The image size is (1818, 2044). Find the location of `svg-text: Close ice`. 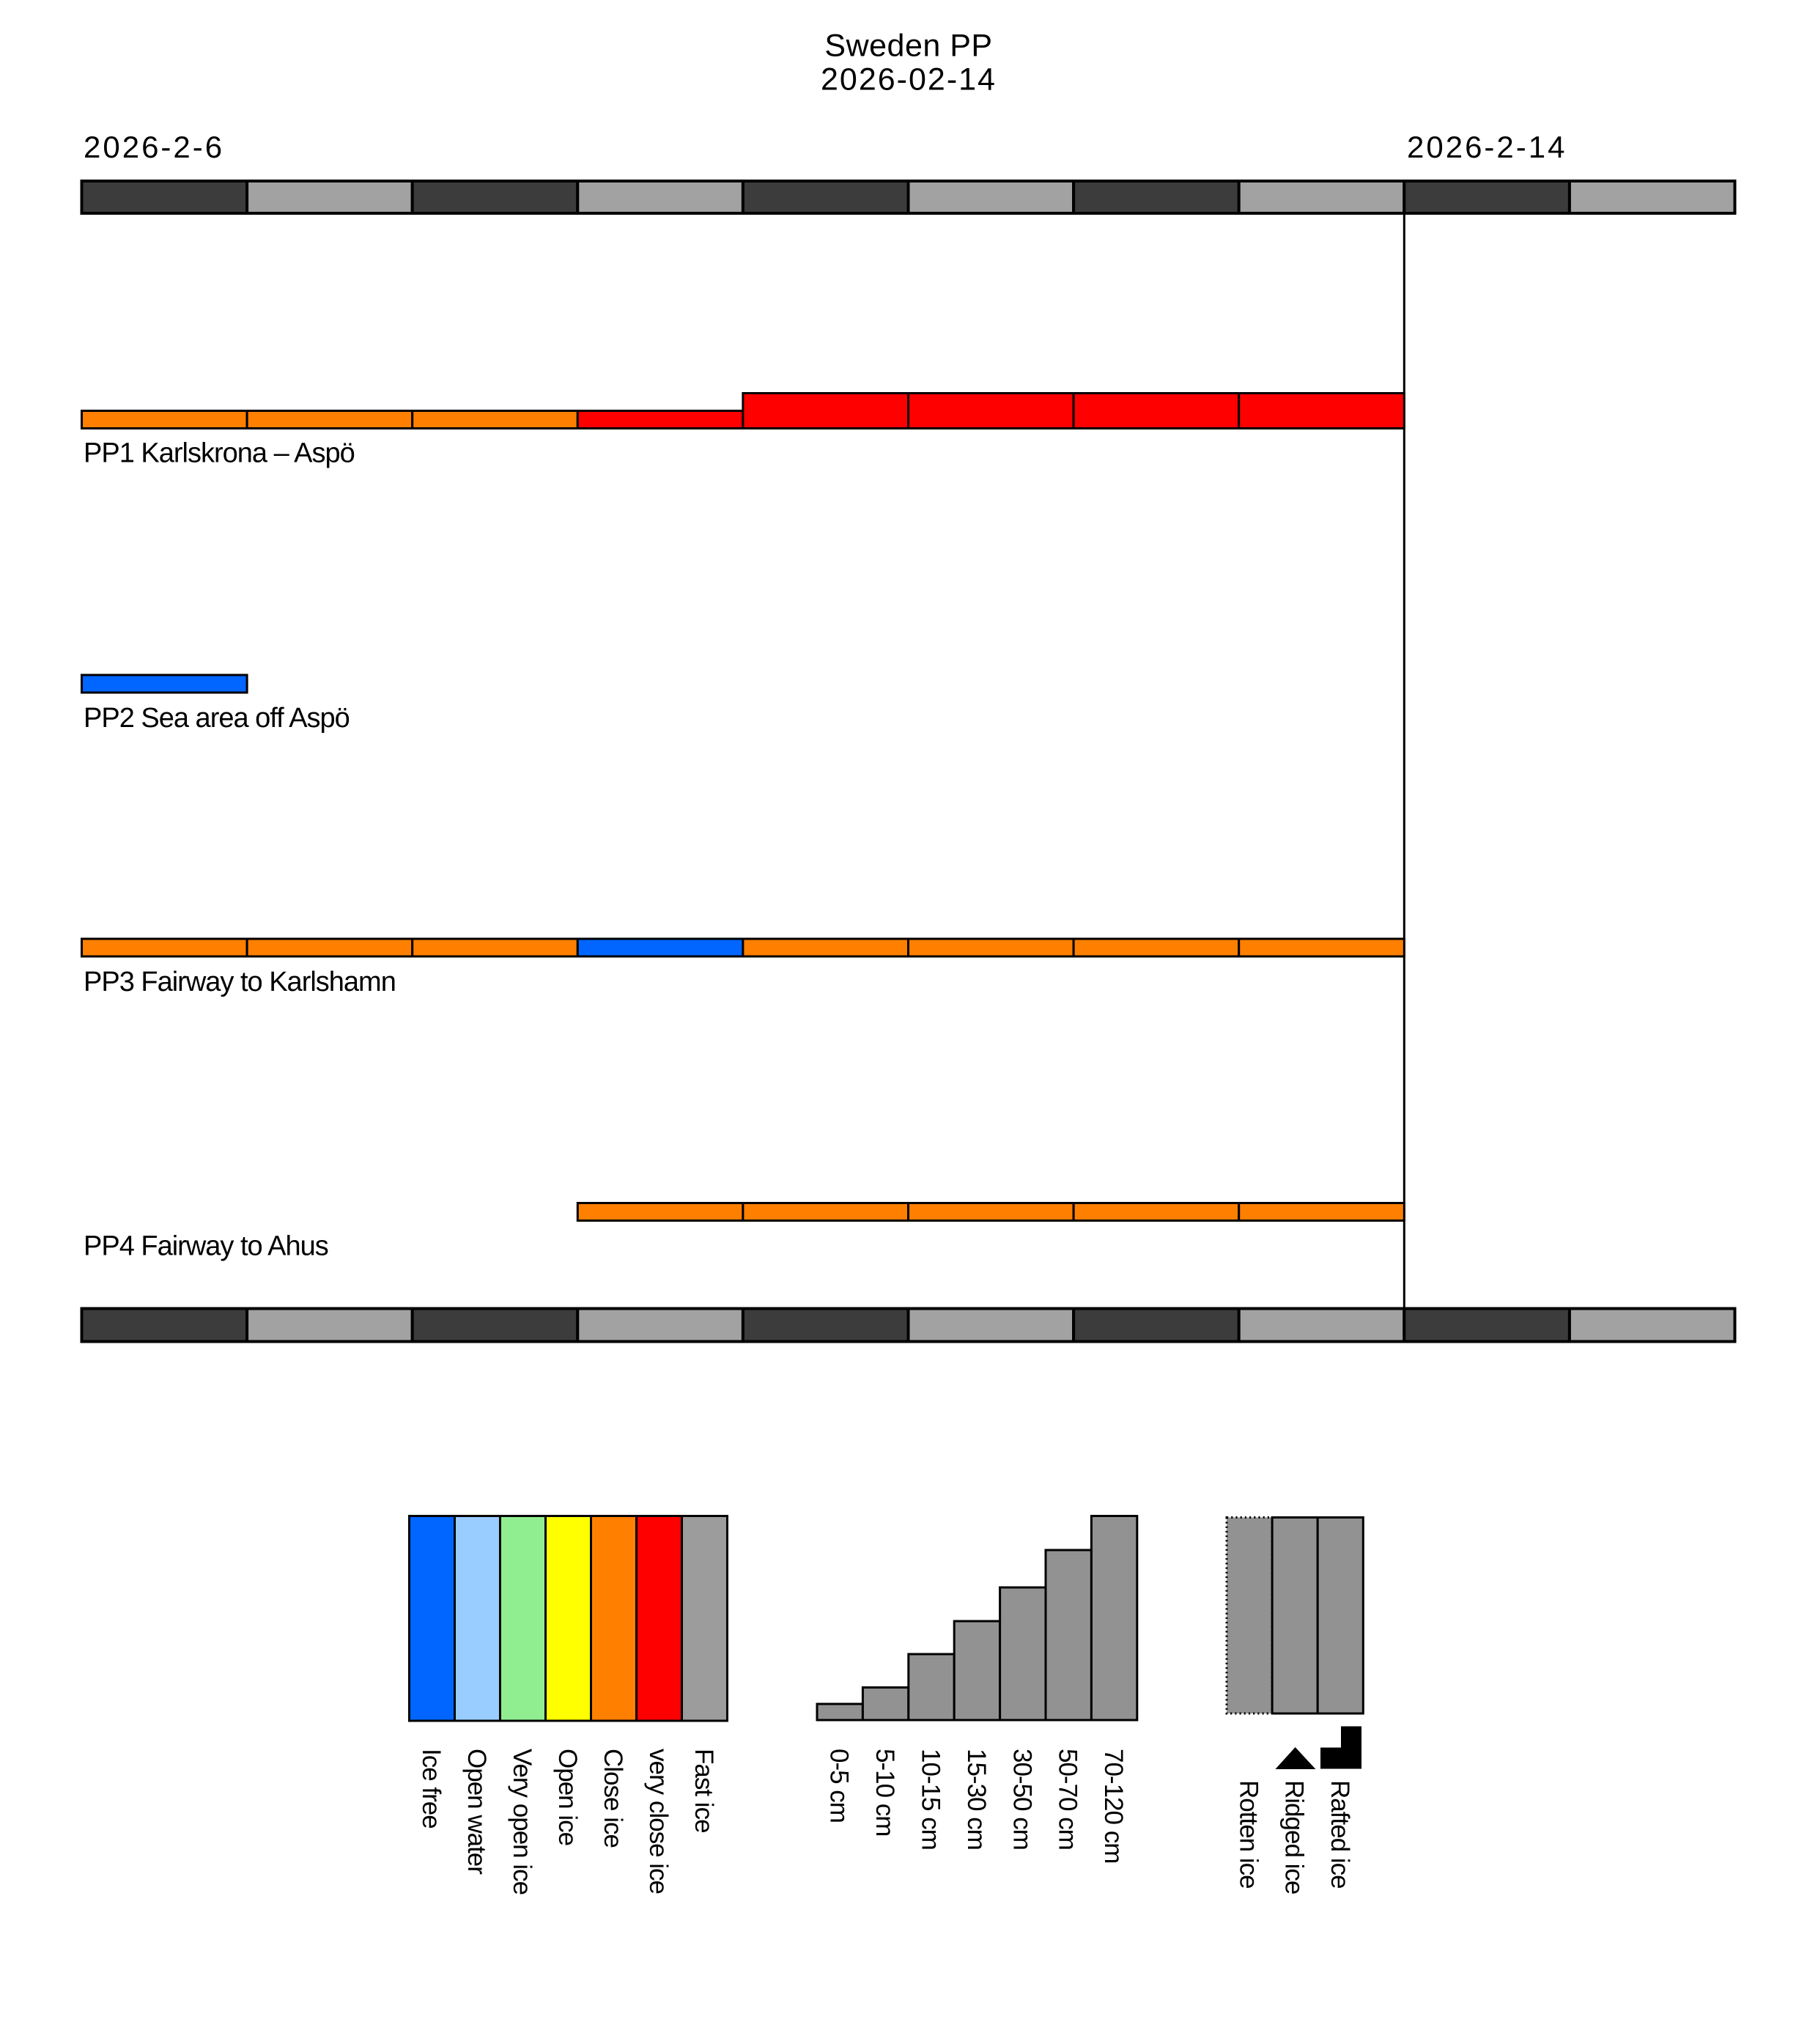

svg-text: Close ice is located at coordinates (613, 1798).